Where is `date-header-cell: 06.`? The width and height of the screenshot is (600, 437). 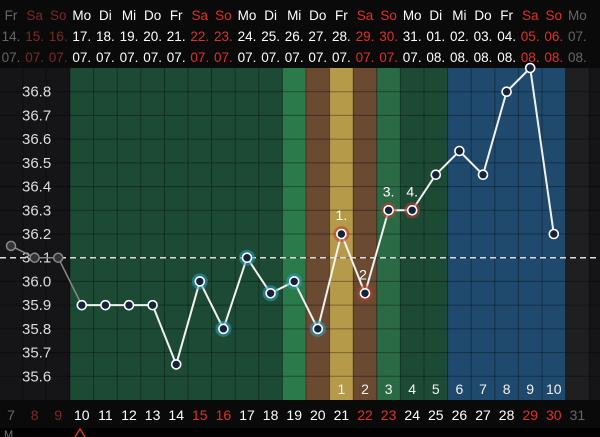
date-header-cell: 06. is located at coordinates (553, 36).